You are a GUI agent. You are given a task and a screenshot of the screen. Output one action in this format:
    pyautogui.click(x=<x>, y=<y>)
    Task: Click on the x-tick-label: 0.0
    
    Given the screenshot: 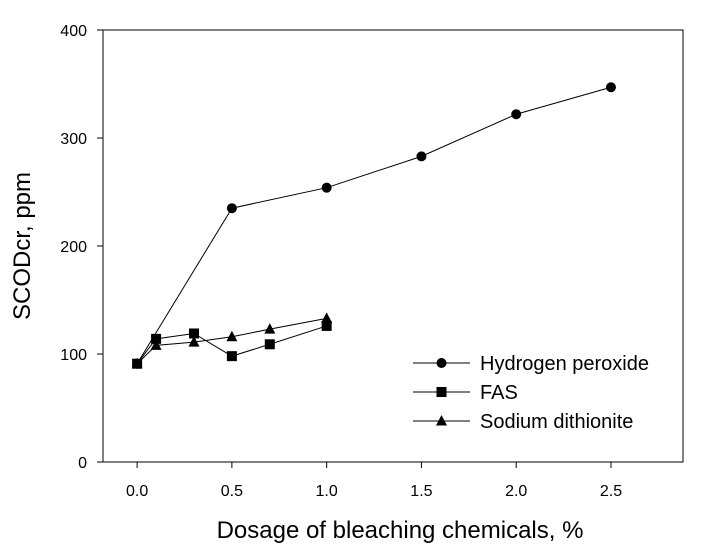 What is the action you would take?
    pyautogui.click(x=137, y=491)
    